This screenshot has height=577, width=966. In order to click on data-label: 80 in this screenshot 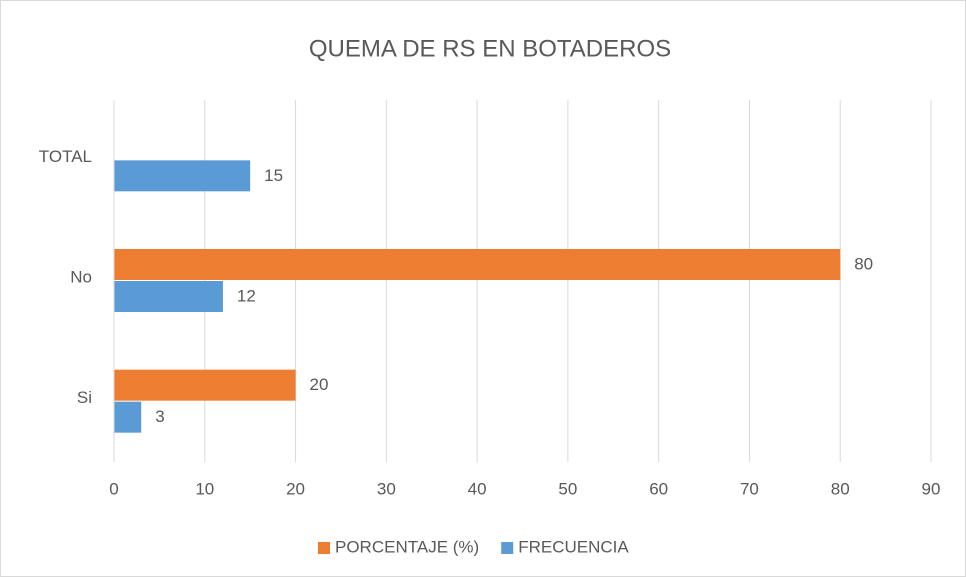, I will do `click(863, 263)`.